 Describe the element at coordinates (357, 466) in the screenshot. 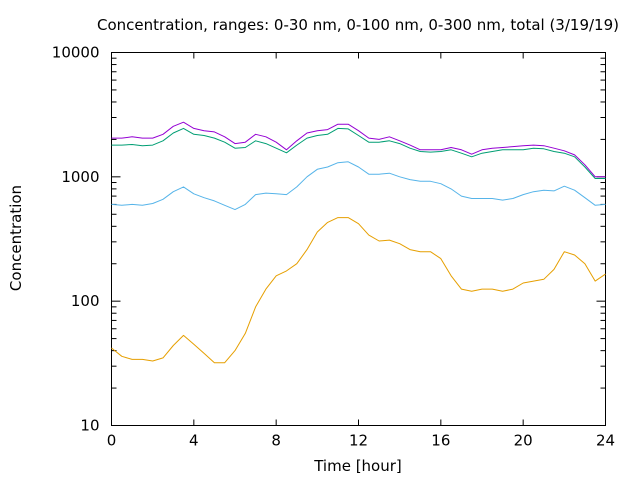

I see `x-axis-label: Time [hour]` at that location.